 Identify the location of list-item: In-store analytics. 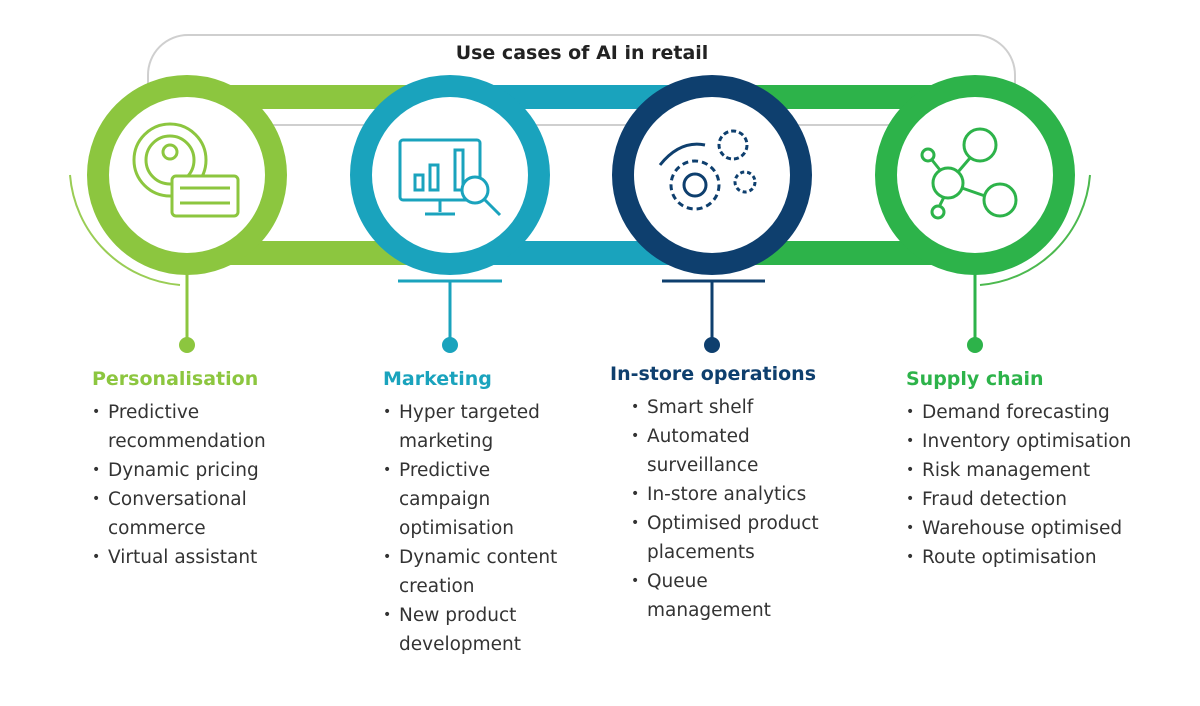
(733, 494).